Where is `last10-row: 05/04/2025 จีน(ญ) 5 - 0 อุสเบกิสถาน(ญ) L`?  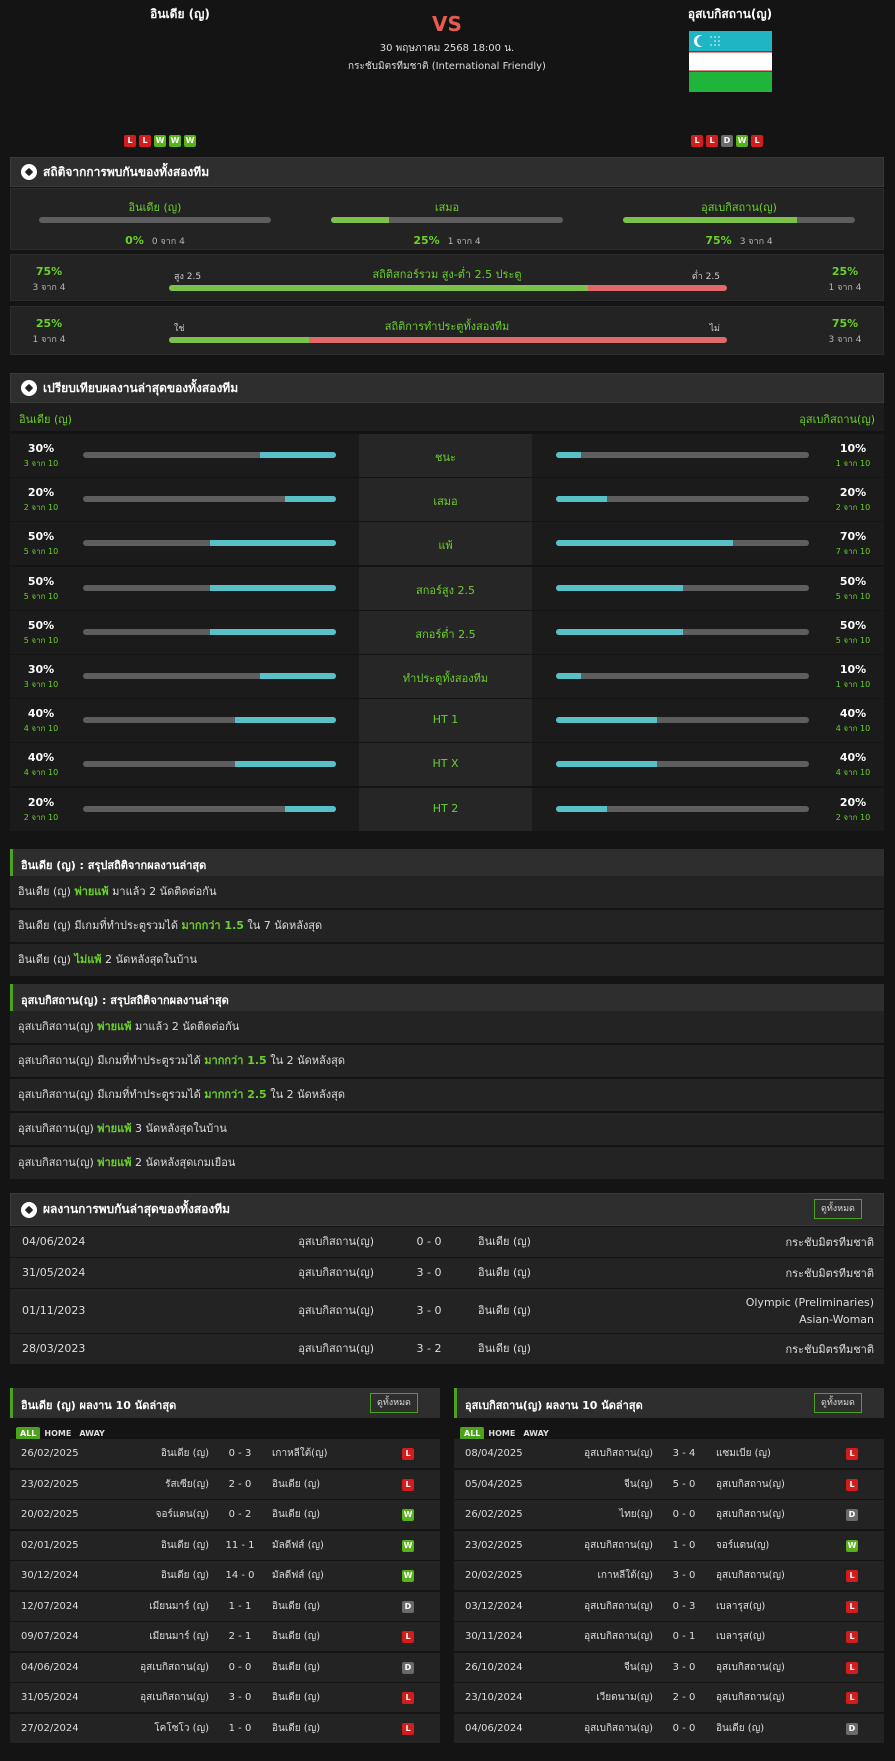 last10-row: 05/04/2025 จีน(ญ) 5 - 0 อุสเบกิสถาน(ญ) L is located at coordinates (669, 1484).